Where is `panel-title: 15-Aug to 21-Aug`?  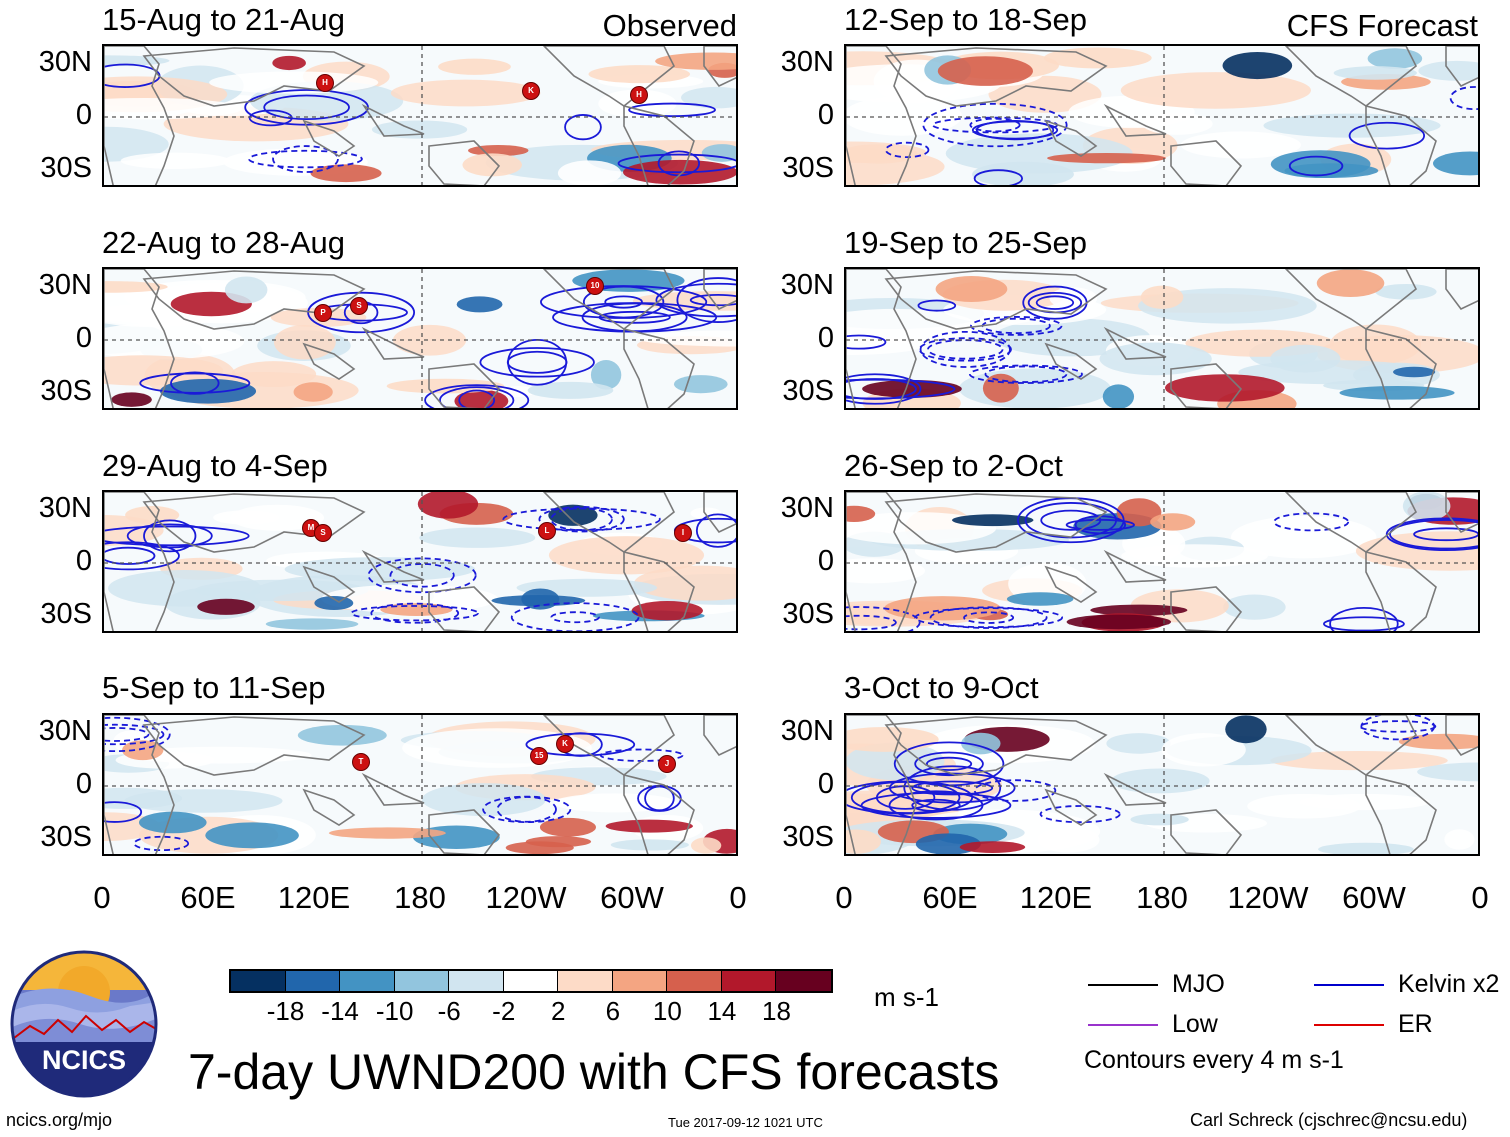 panel-title: 15-Aug to 21-Aug is located at coordinates (224, 19).